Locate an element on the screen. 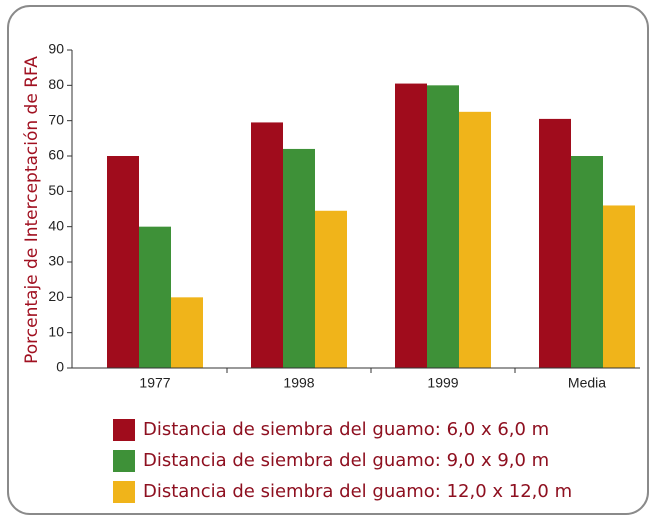  y-tick-label: 70 is located at coordinates (56, 119).